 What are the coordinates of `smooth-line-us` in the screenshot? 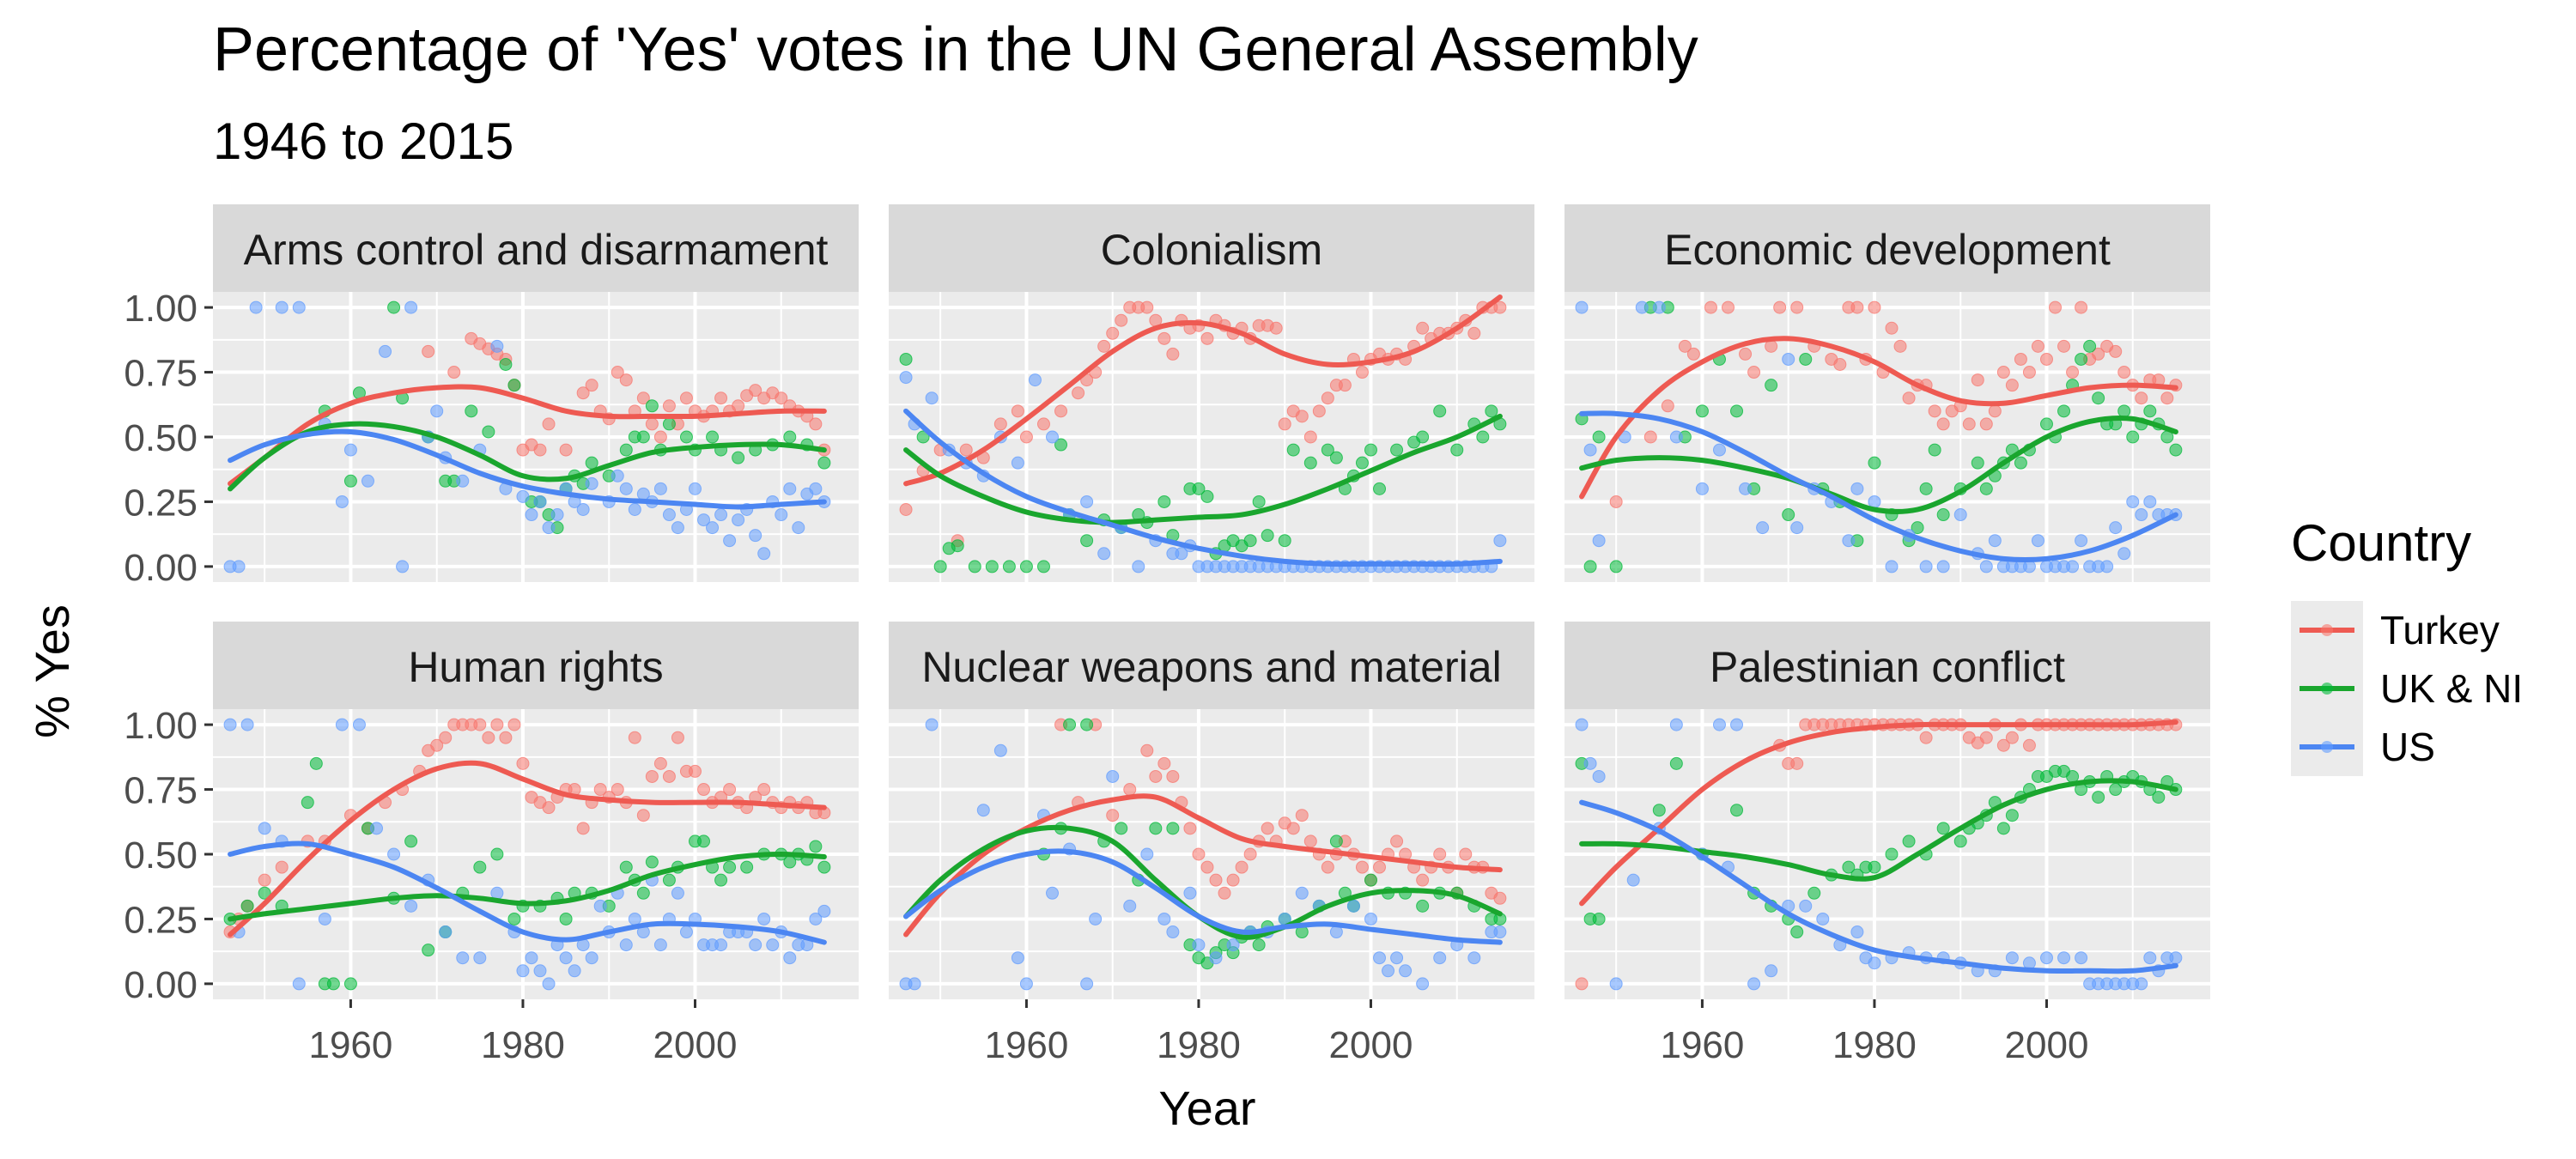 It's located at (1879, 486).